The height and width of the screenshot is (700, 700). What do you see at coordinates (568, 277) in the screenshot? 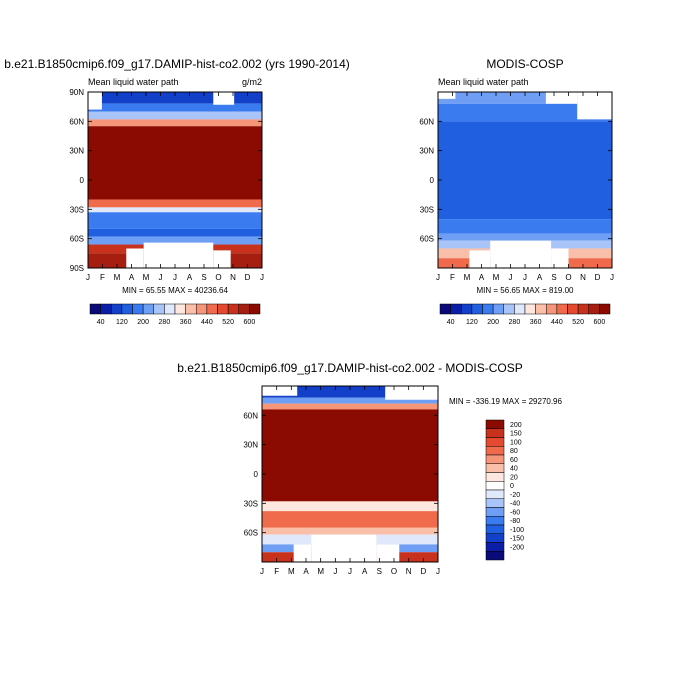
I see `x-tick-label-2-9: O` at bounding box center [568, 277].